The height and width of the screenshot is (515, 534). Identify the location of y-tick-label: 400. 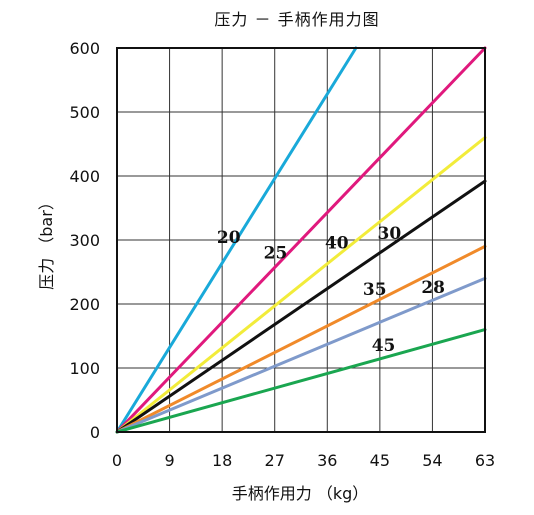
(84, 176).